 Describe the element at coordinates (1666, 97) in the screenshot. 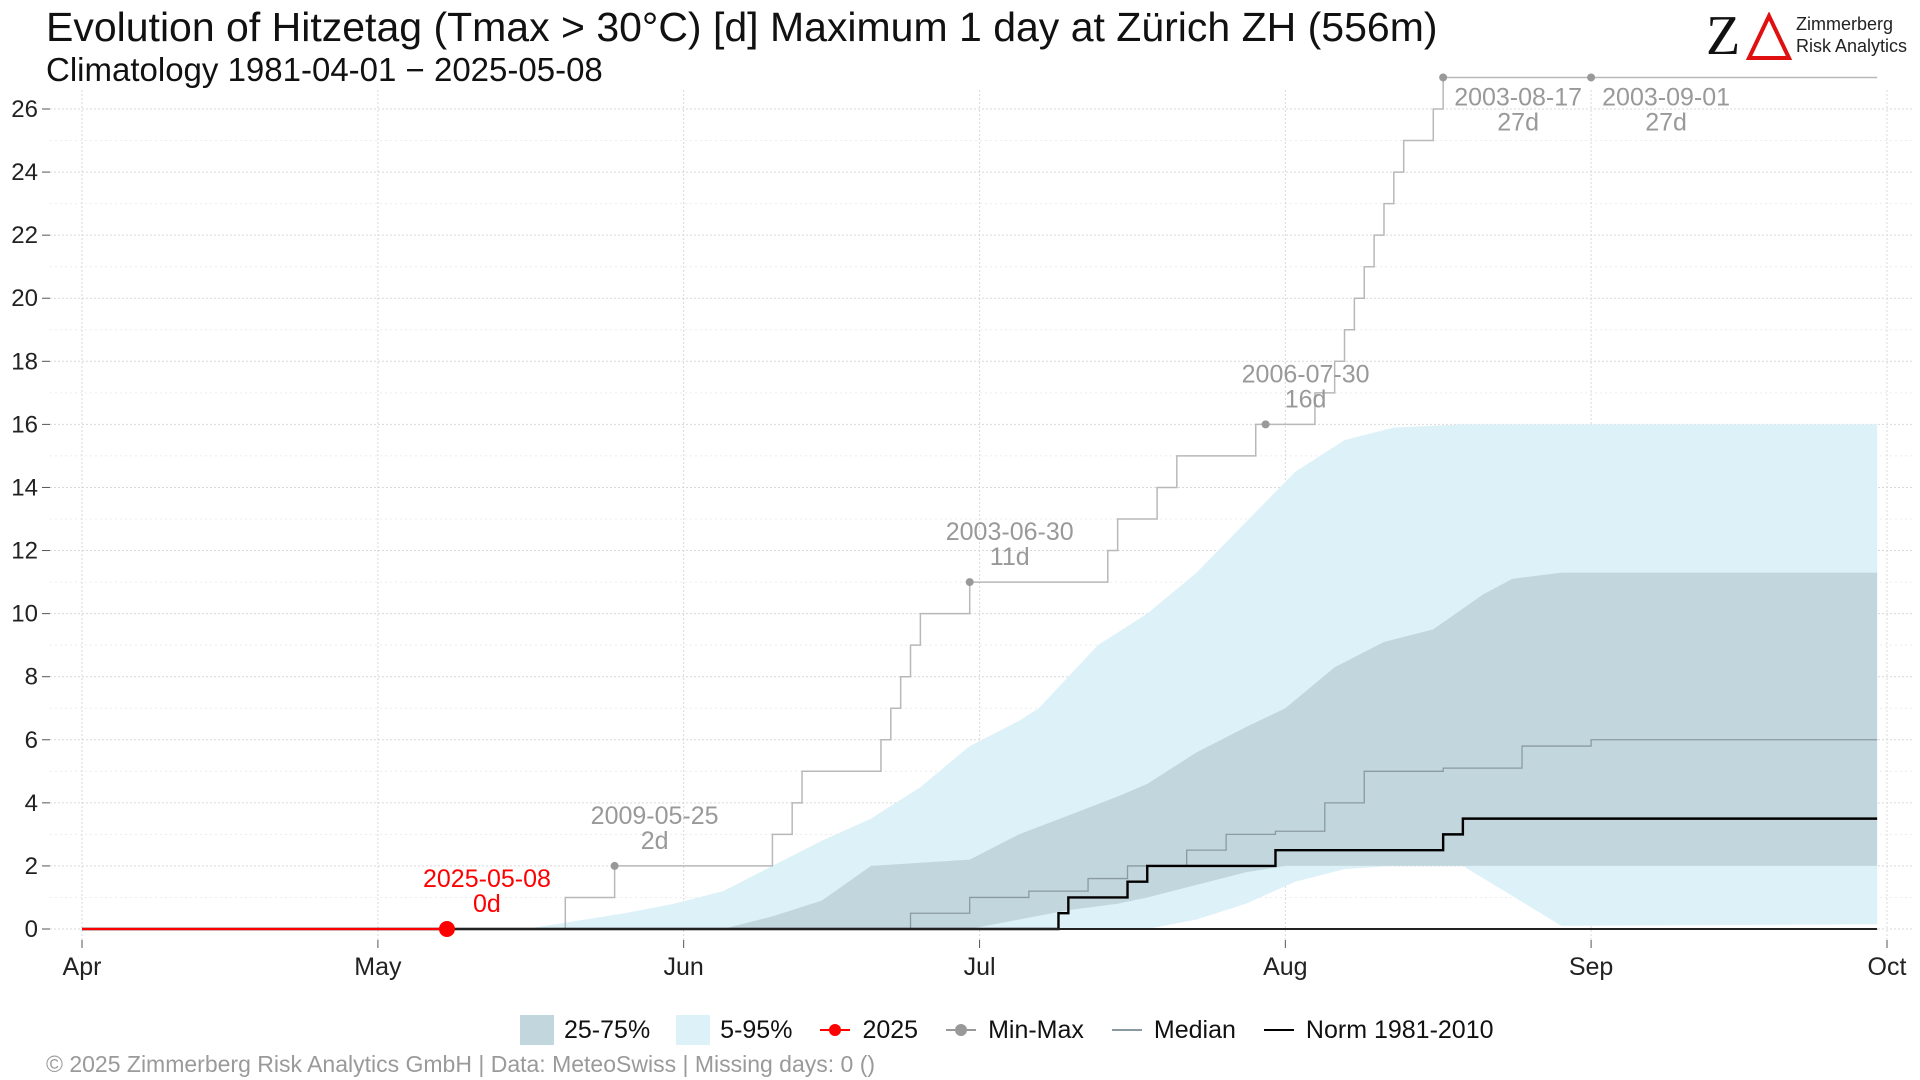

I see `annotation-date: 2003-09-01` at that location.